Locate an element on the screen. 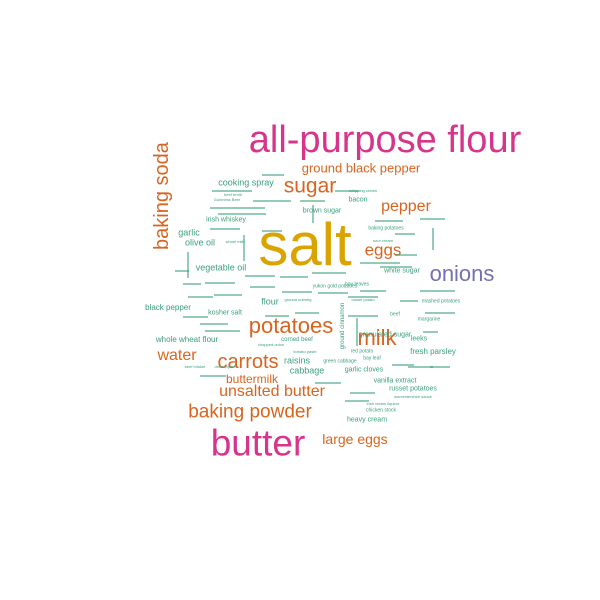  word-baking-potatoes: baking potatoes is located at coordinates (386, 228).